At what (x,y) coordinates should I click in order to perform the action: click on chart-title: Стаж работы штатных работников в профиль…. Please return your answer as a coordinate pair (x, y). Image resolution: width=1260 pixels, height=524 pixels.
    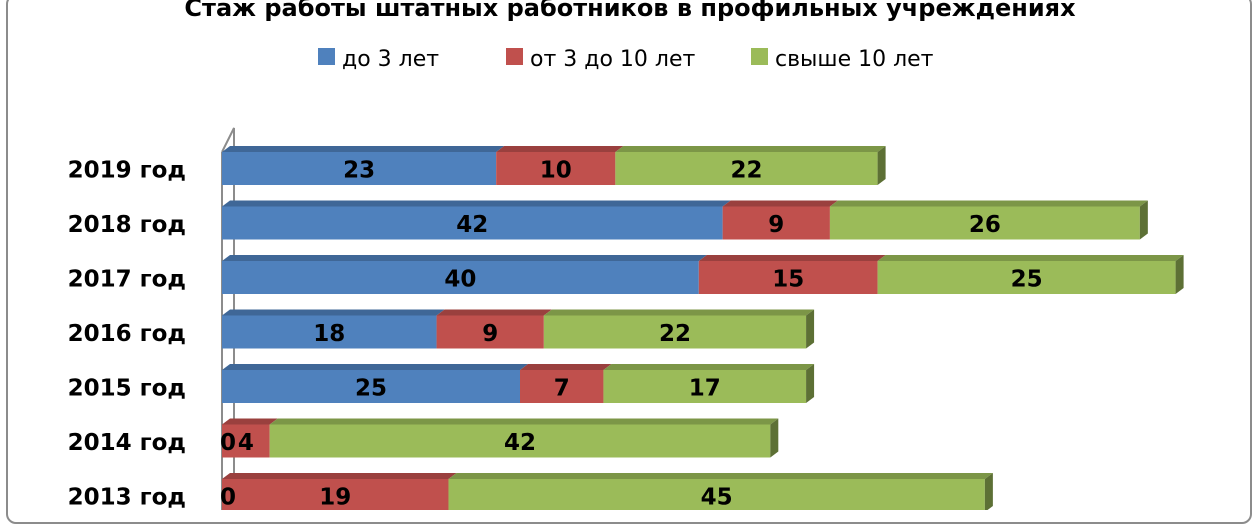
    Looking at the image, I should click on (630, 11).